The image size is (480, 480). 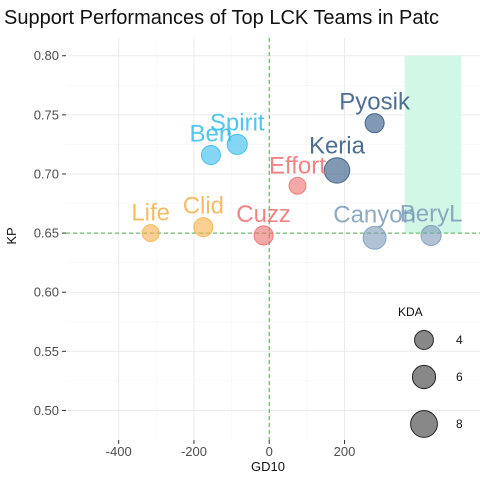 I want to click on x-axis-title: GD10, so click(x=268, y=466).